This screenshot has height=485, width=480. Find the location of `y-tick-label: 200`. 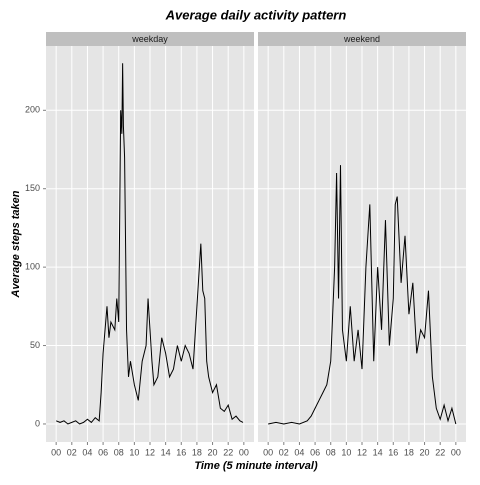

y-tick-label: 200 is located at coordinates (32, 110).